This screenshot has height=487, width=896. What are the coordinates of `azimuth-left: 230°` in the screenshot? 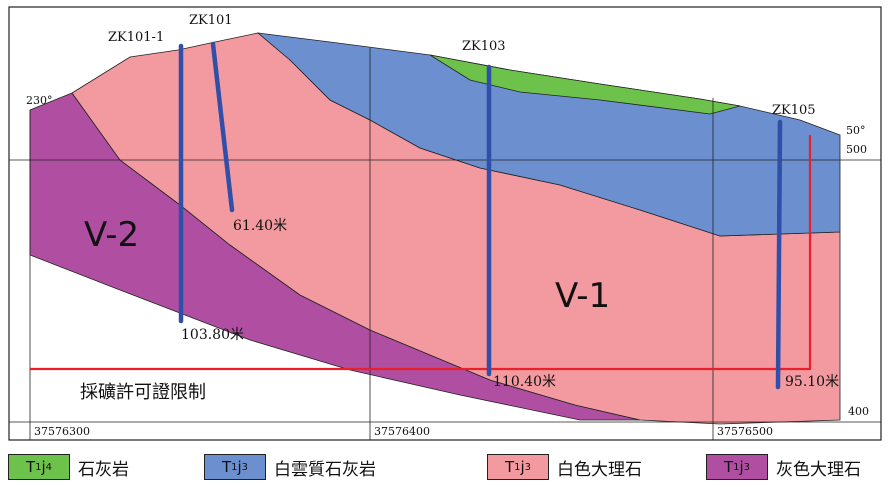 It's located at (39, 100).